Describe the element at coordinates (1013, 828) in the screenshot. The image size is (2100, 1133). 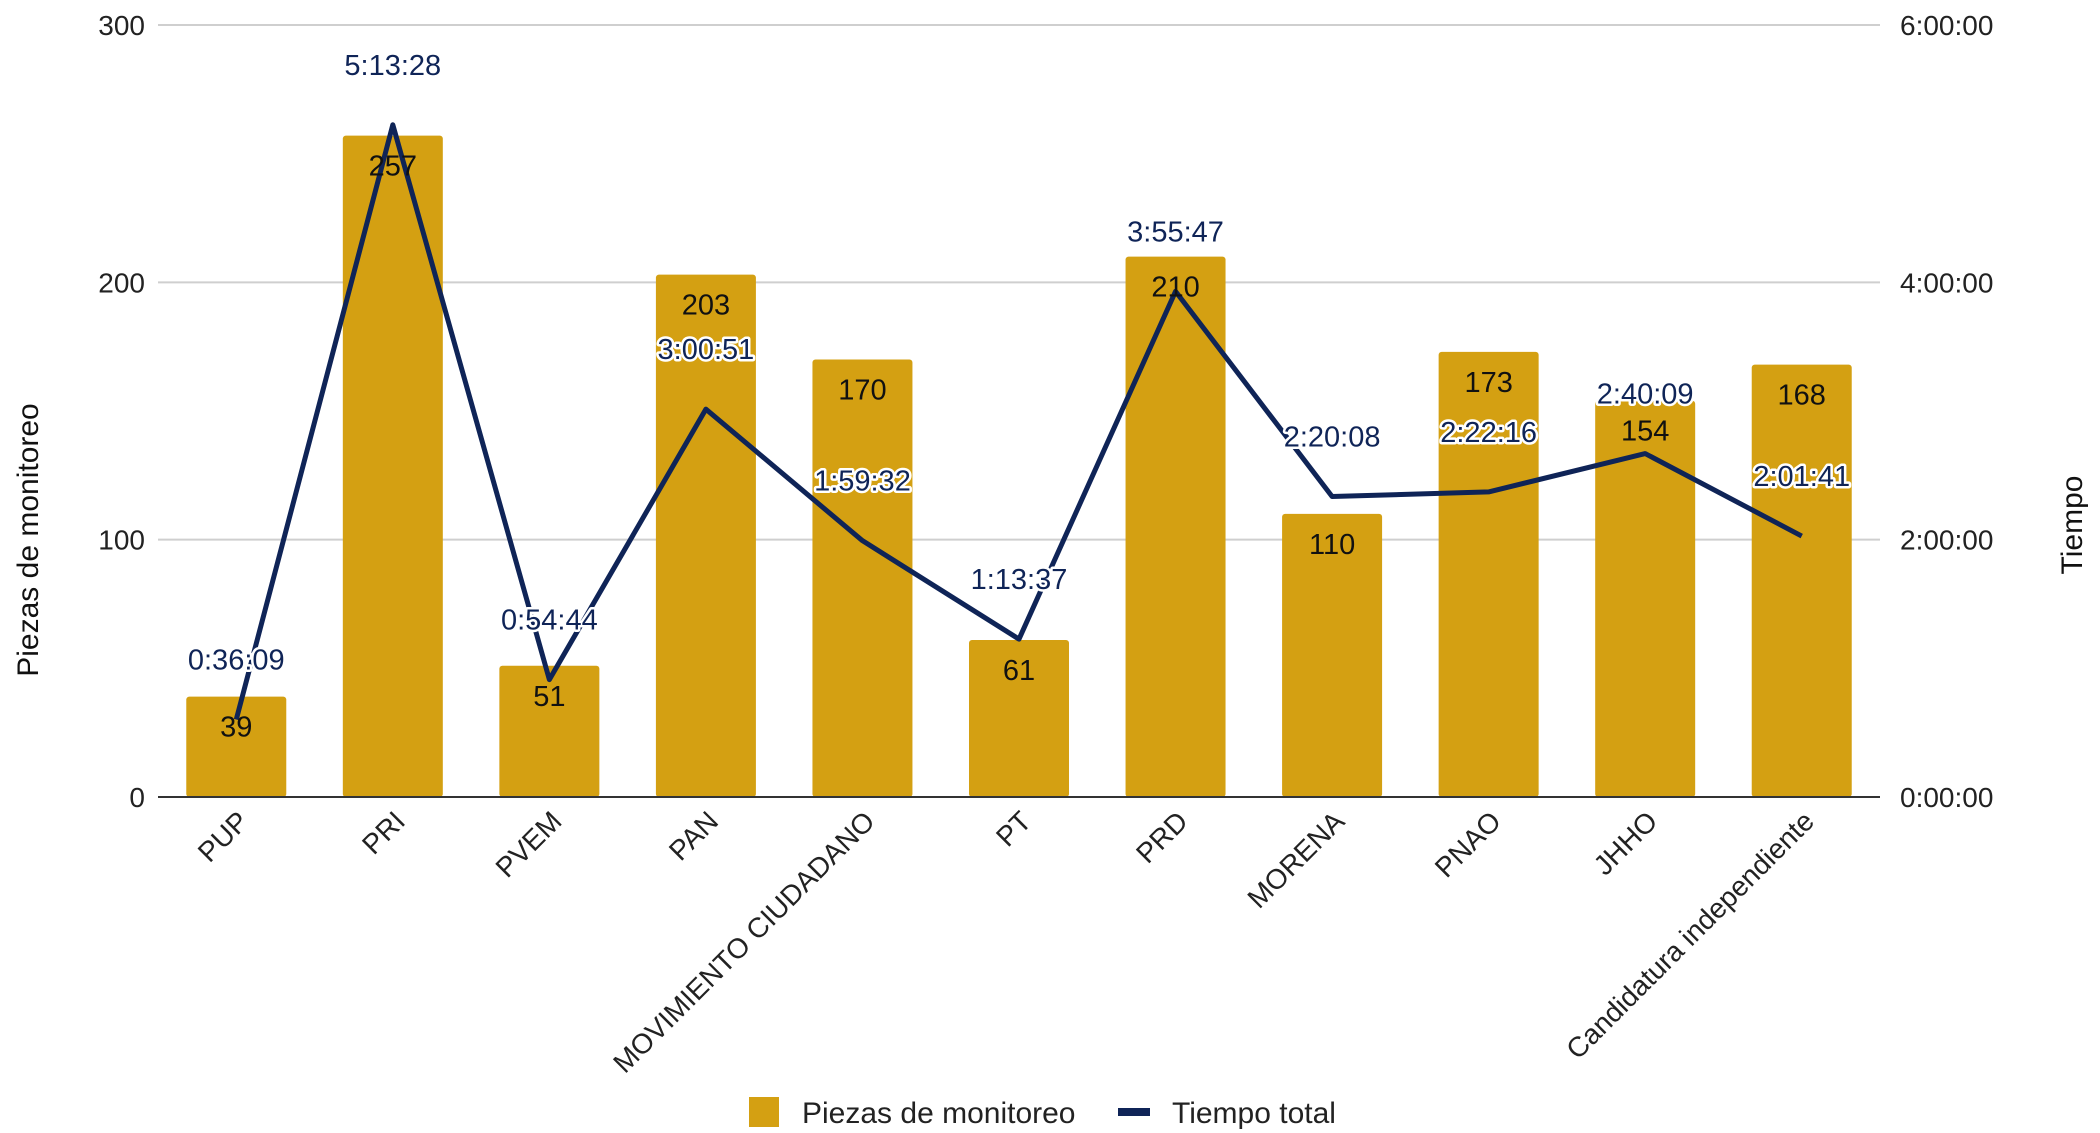
I see `x-tick-label: PT` at that location.